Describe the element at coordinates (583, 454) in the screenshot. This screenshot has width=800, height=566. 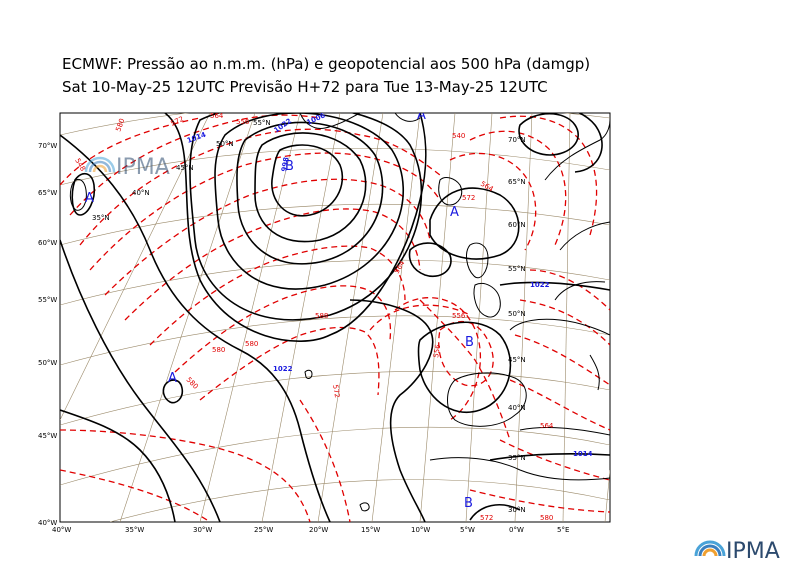
I see `isobar-label: 1014` at that location.